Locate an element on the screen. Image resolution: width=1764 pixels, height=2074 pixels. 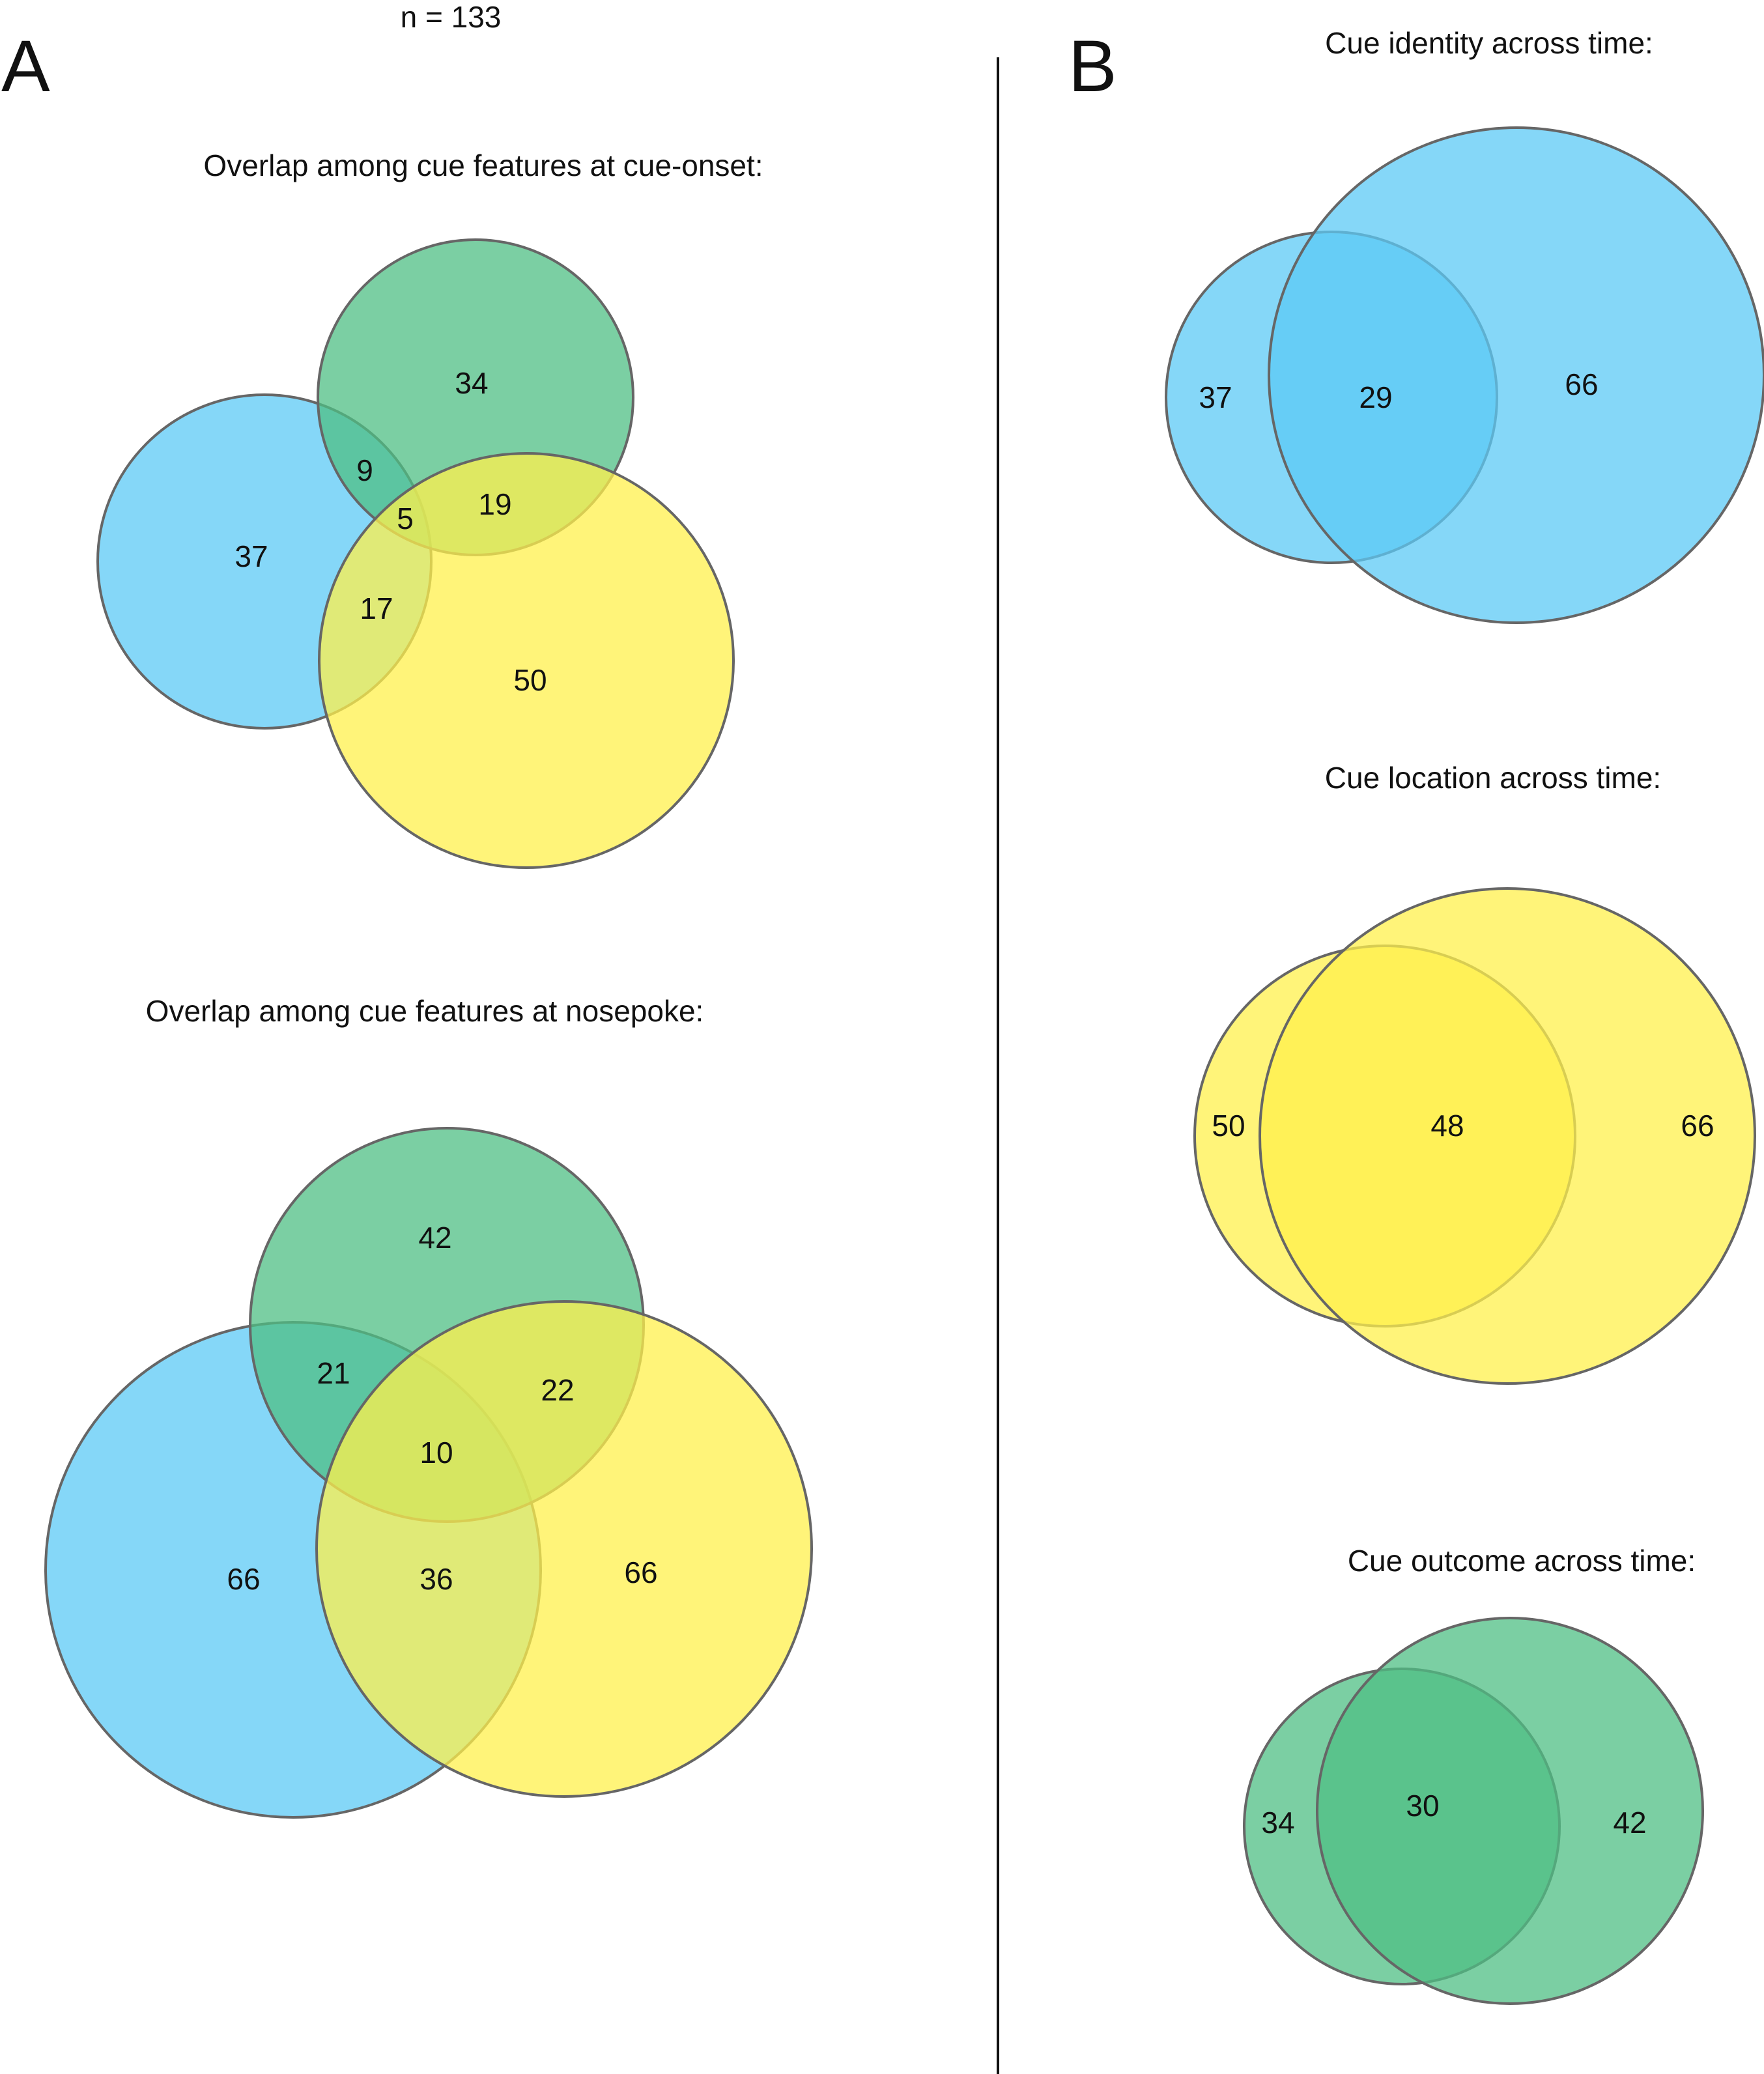
cue-onset-green-only: 34 is located at coordinates (472, 383).